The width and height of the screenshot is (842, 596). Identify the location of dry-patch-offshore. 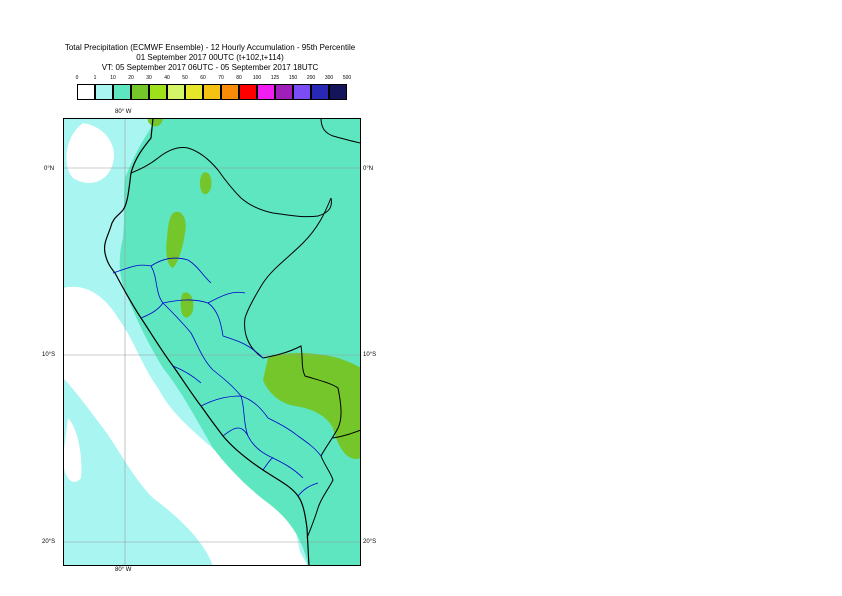
(183, 426).